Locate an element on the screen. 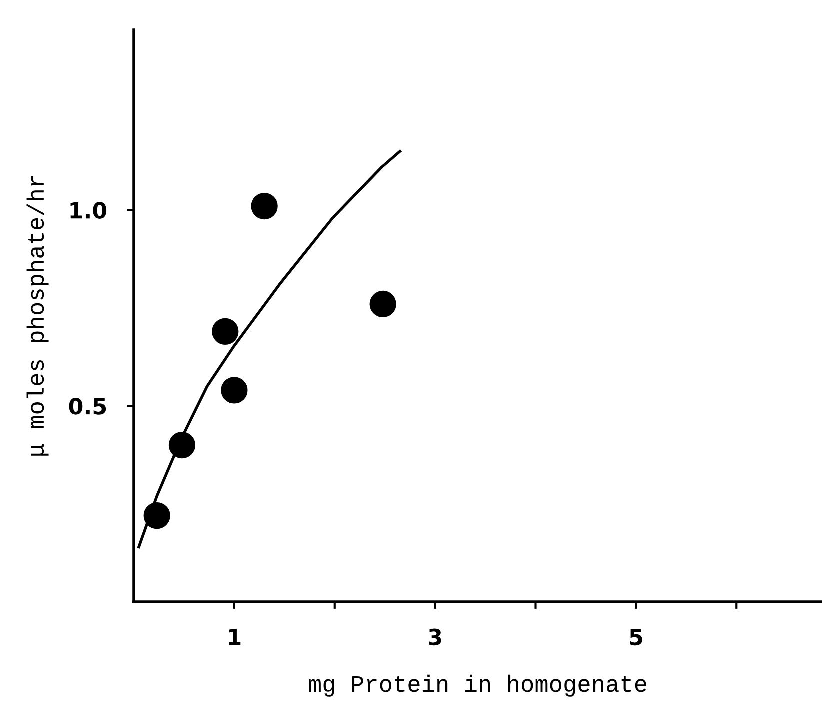 The width and height of the screenshot is (822, 706). x-tick-label: 3 is located at coordinates (435, 637).